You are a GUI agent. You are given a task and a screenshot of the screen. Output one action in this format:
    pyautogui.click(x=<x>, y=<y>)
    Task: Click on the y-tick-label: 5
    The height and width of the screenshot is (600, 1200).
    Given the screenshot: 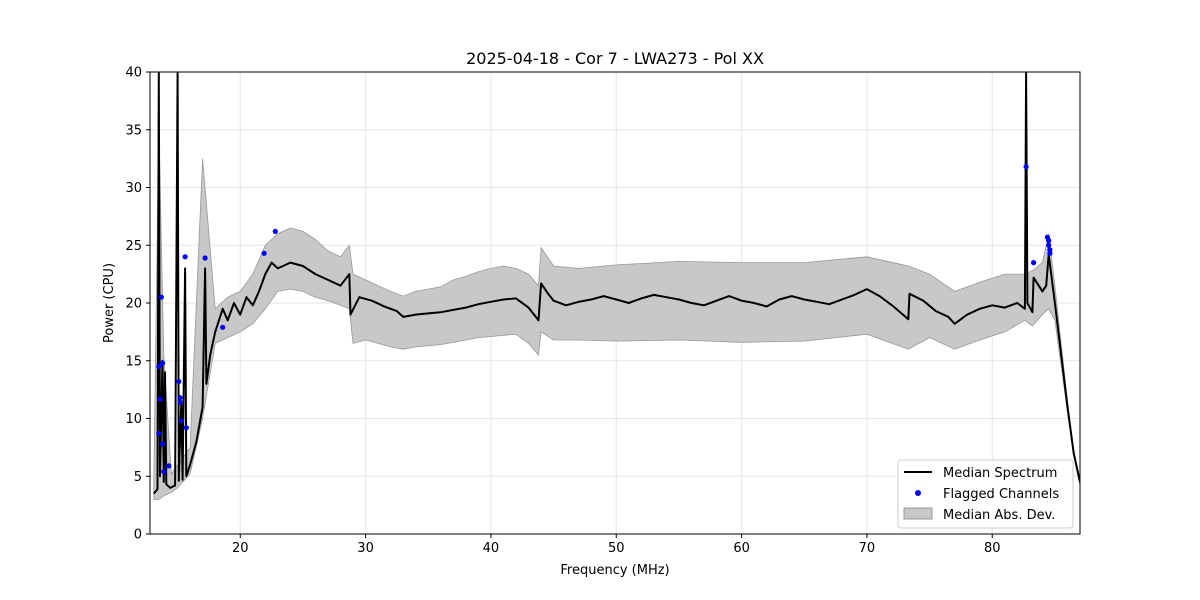 What is the action you would take?
    pyautogui.click(x=138, y=477)
    